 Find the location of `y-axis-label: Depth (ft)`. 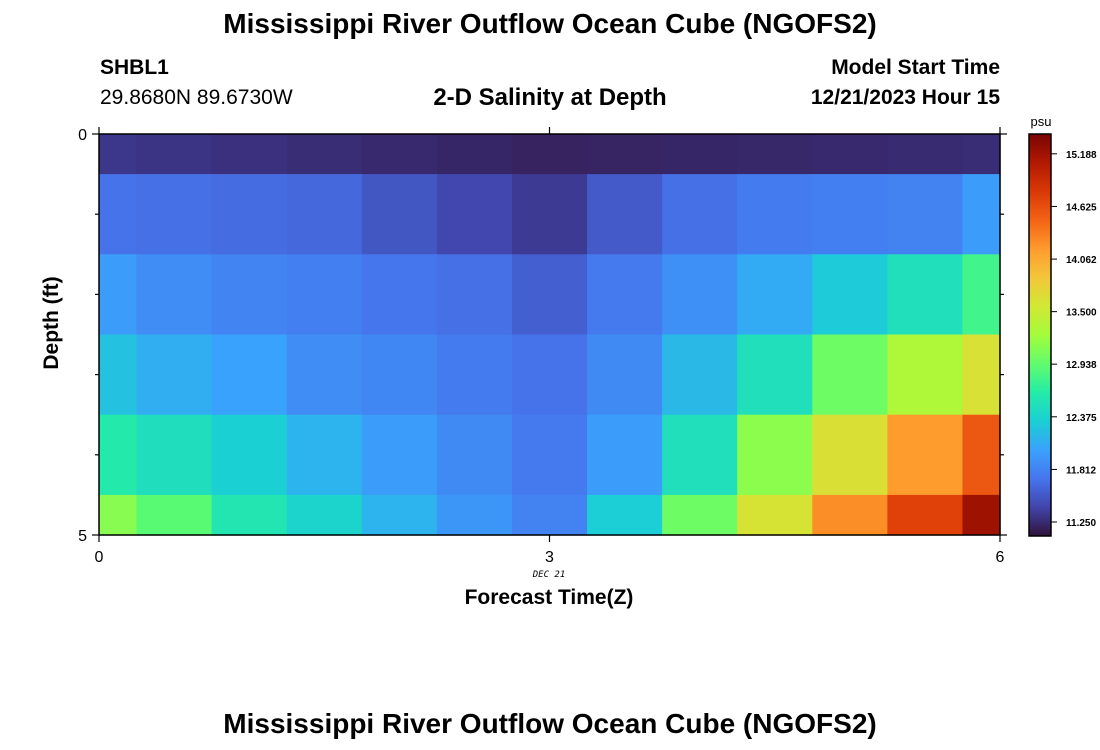

y-axis-label: Depth (ft) is located at coordinates (51, 322).